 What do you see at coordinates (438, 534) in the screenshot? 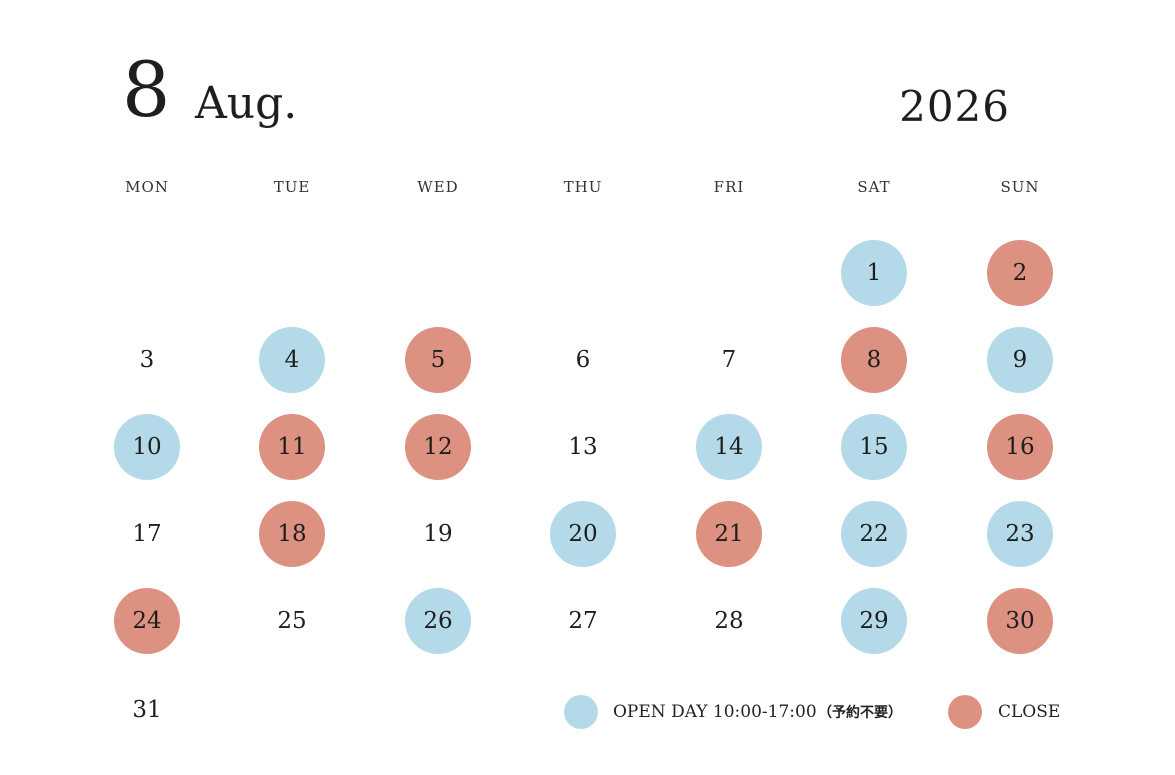
I see `day-cell-19: 19` at bounding box center [438, 534].